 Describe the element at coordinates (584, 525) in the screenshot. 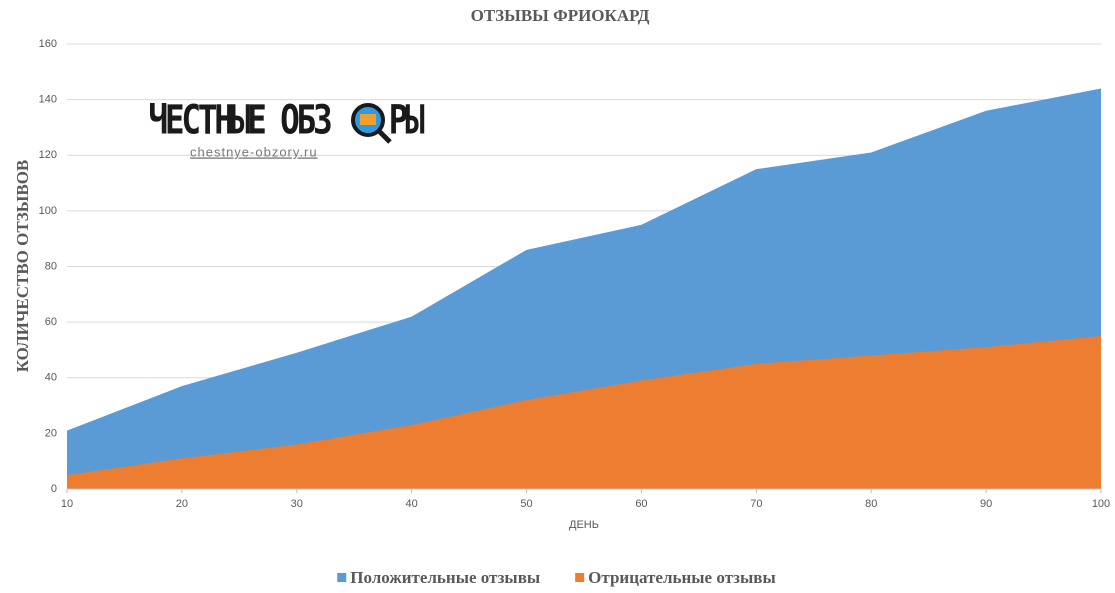

I see `x-axis-label: ДЕНЬ` at that location.